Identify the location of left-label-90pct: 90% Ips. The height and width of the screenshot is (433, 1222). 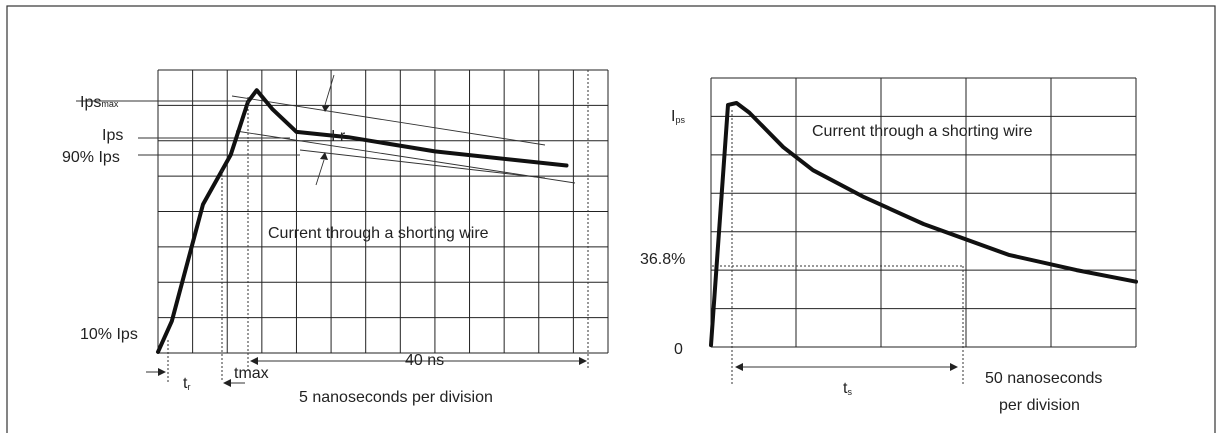
(91, 157).